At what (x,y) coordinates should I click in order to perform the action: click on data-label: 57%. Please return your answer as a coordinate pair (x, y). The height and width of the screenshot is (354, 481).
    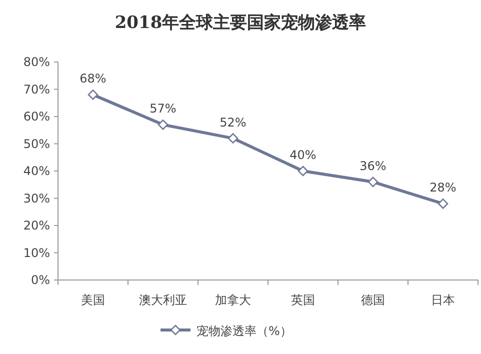
    Looking at the image, I should click on (163, 109).